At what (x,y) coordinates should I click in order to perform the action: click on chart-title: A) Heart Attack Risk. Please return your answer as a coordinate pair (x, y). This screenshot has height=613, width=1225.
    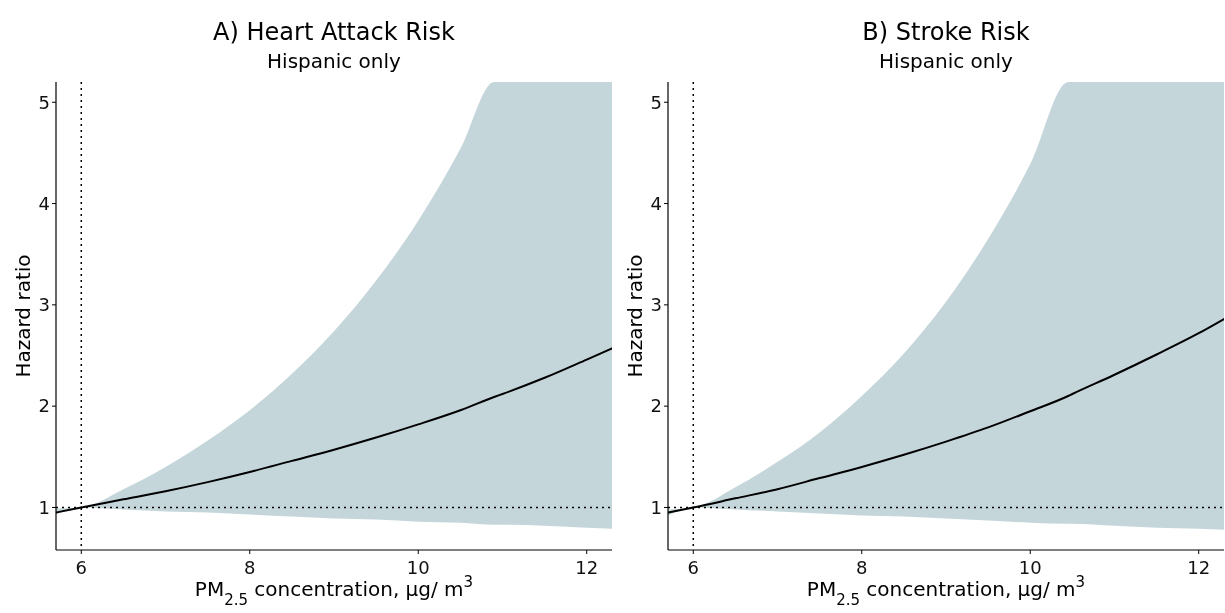
    Looking at the image, I should click on (334, 32).